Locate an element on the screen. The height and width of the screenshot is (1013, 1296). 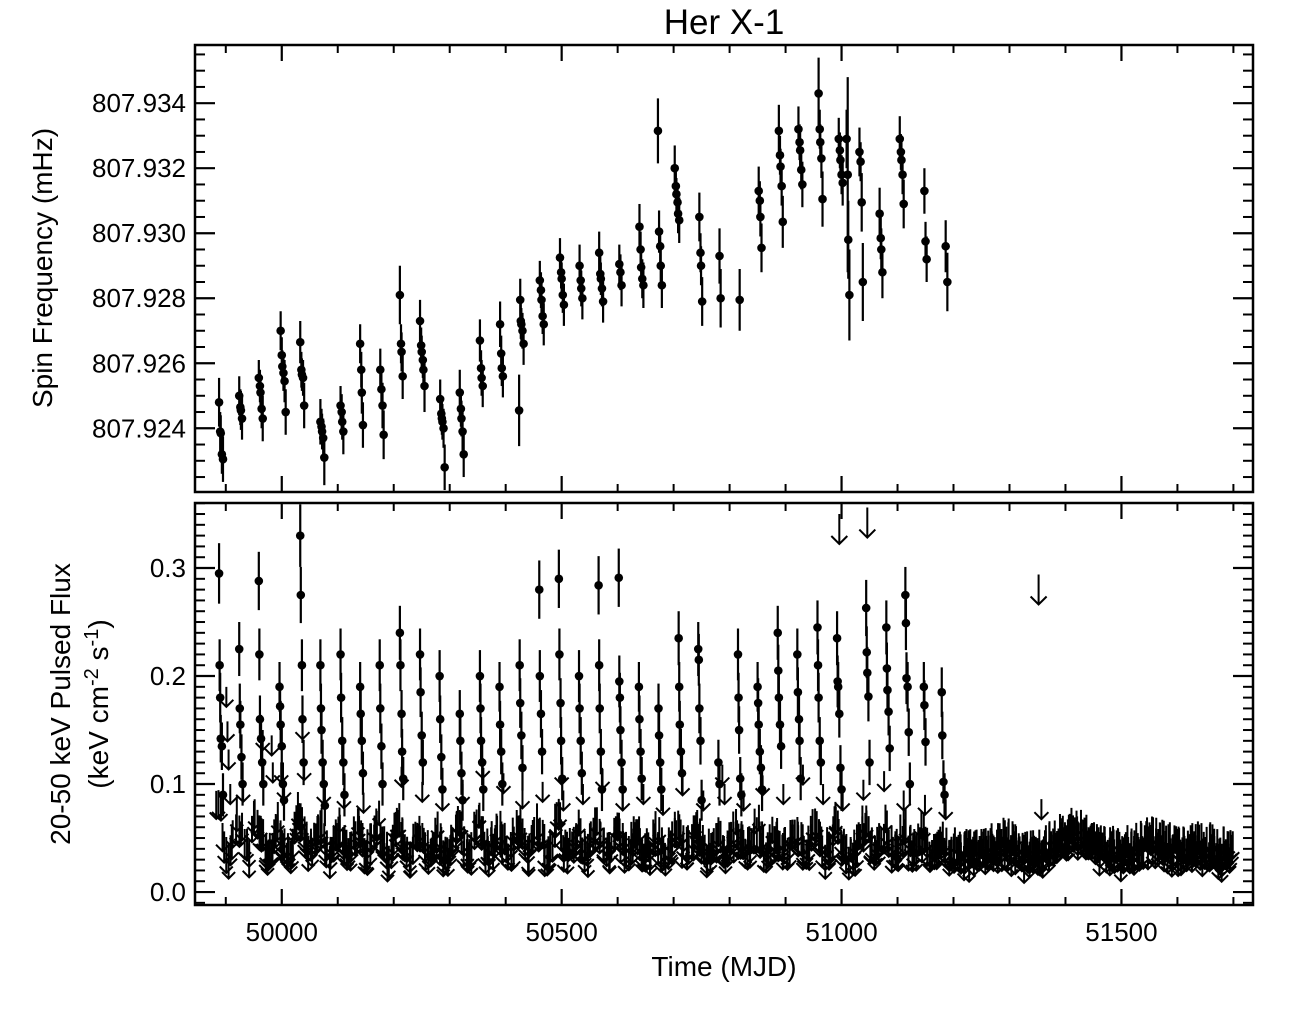
top-y-tick-label: 807.924 is located at coordinates (139, 428).